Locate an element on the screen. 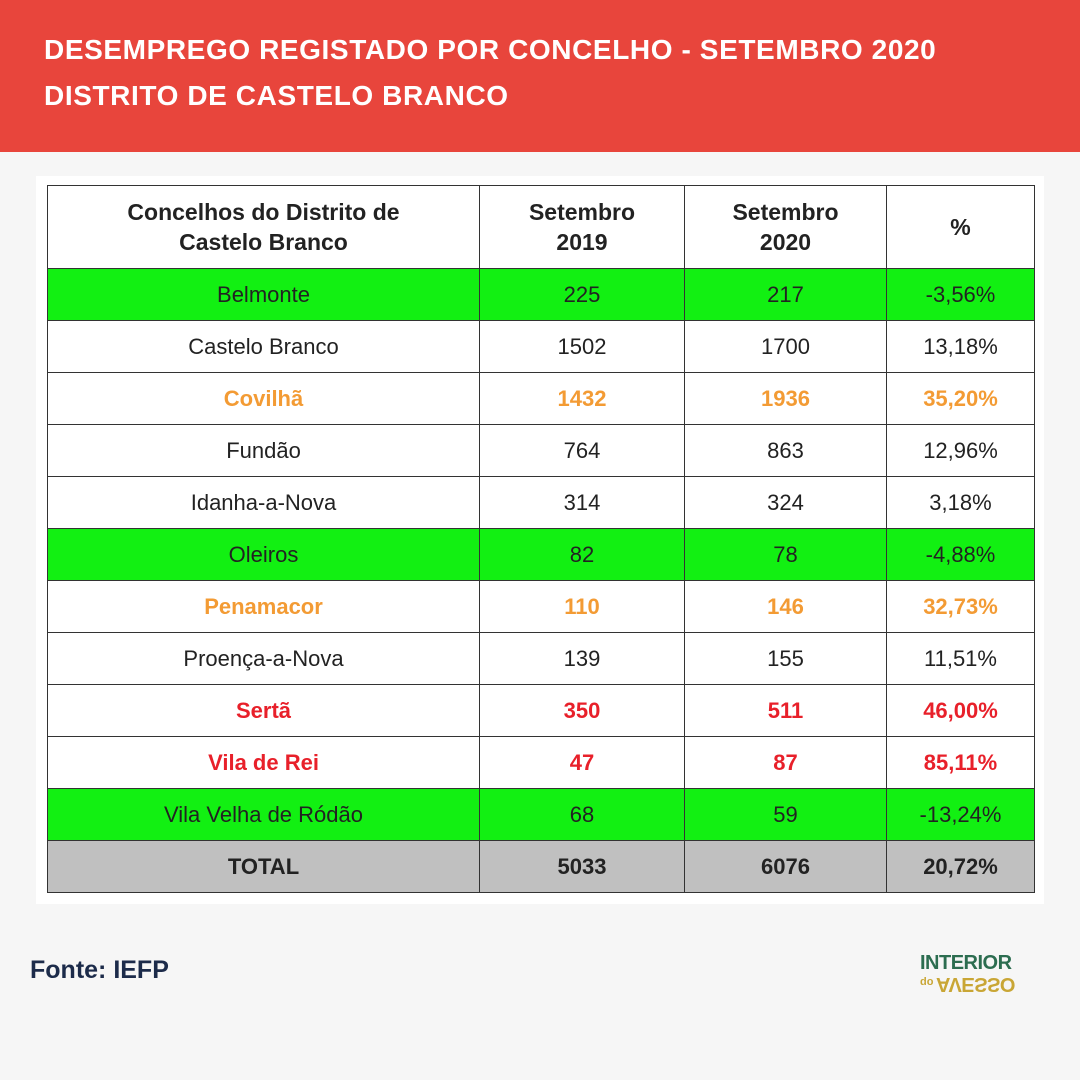 This screenshot has width=1080, height=1080. table-cell: Oleiros is located at coordinates (263, 554).